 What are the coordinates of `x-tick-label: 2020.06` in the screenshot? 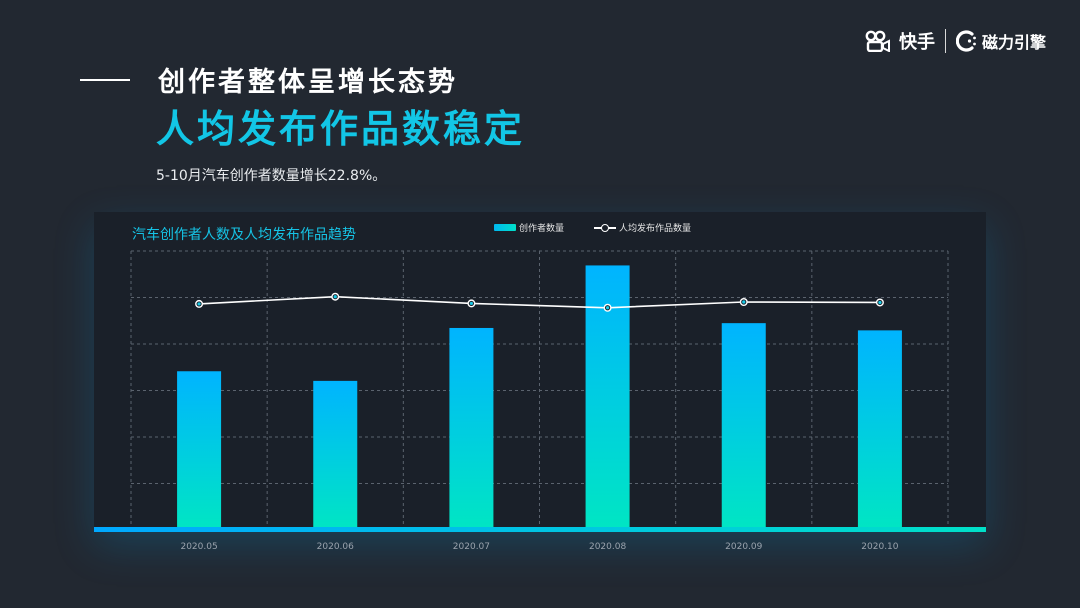 It's located at (335, 547).